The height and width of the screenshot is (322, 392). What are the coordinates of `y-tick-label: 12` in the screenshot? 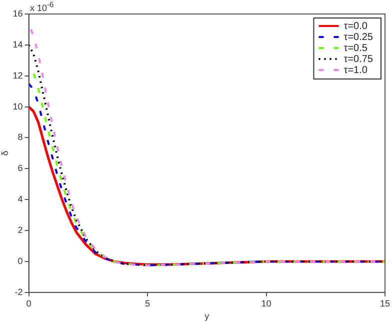 It's located at (17, 75).